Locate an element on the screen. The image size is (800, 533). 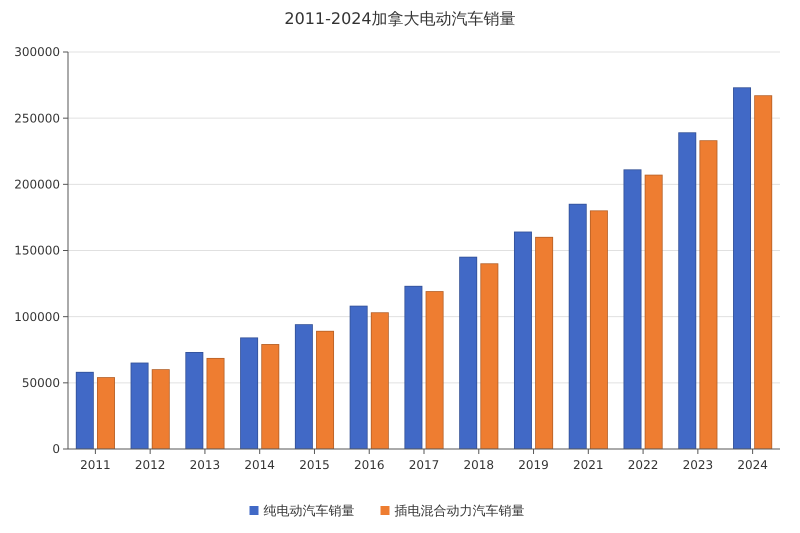
y-tick-label: 250000 is located at coordinates (37, 118).